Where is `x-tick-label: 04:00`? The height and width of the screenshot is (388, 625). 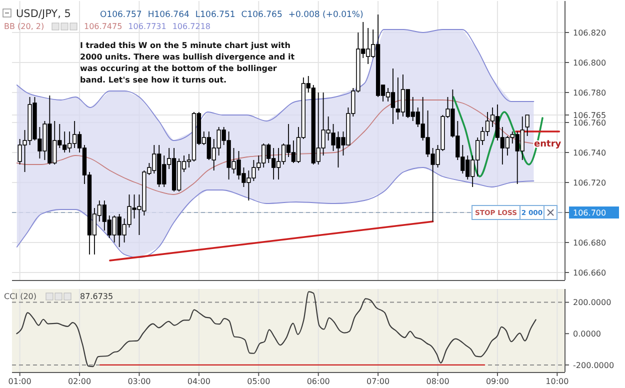 x-tick-label: 04:00 is located at coordinates (198, 381).